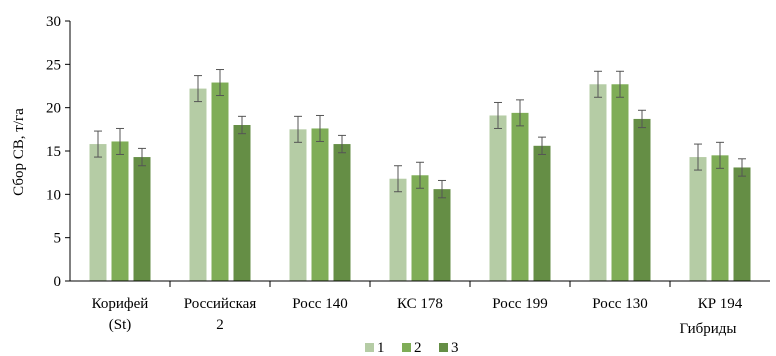 The width and height of the screenshot is (776, 356). What do you see at coordinates (220, 304) in the screenshot?
I see `x-tick-label: Российская` at bounding box center [220, 304].